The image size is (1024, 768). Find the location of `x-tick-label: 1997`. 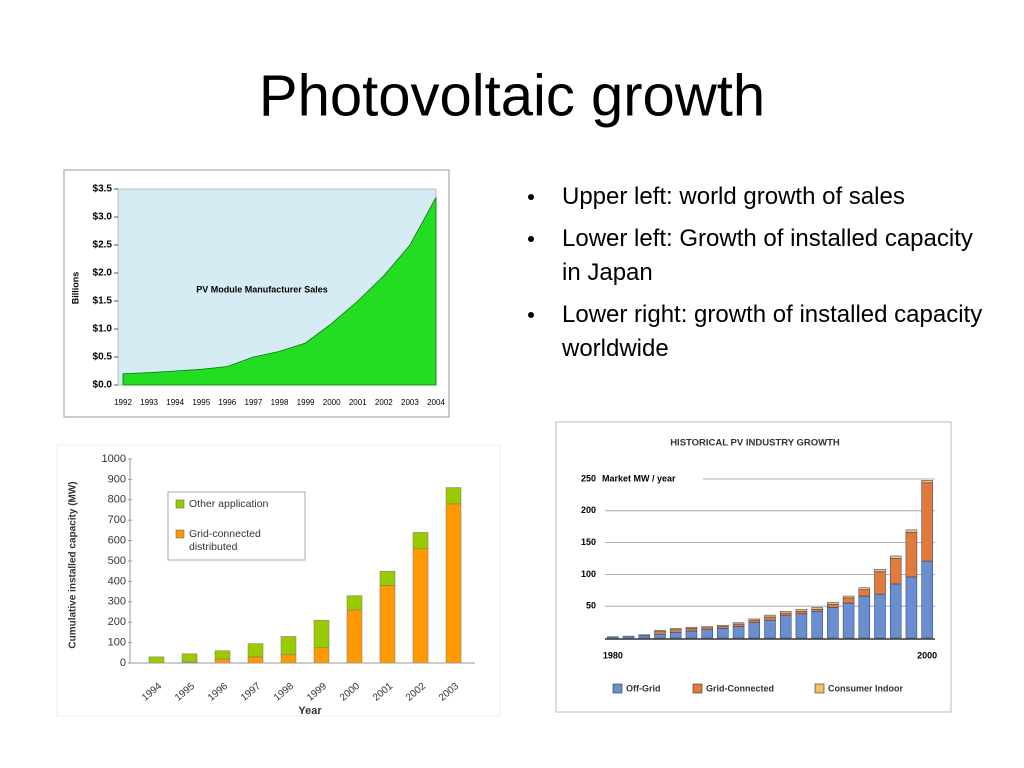

x-tick-label: 1997 is located at coordinates (254, 402).